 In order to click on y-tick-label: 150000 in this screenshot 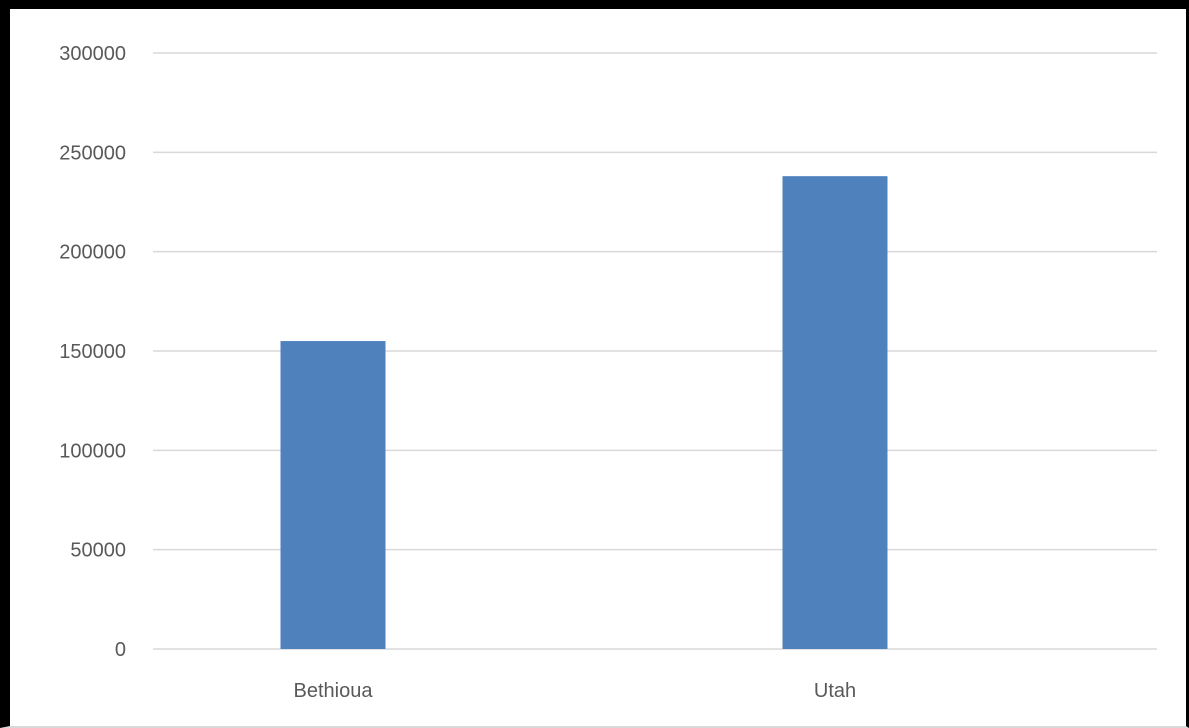, I will do `click(92, 352)`.